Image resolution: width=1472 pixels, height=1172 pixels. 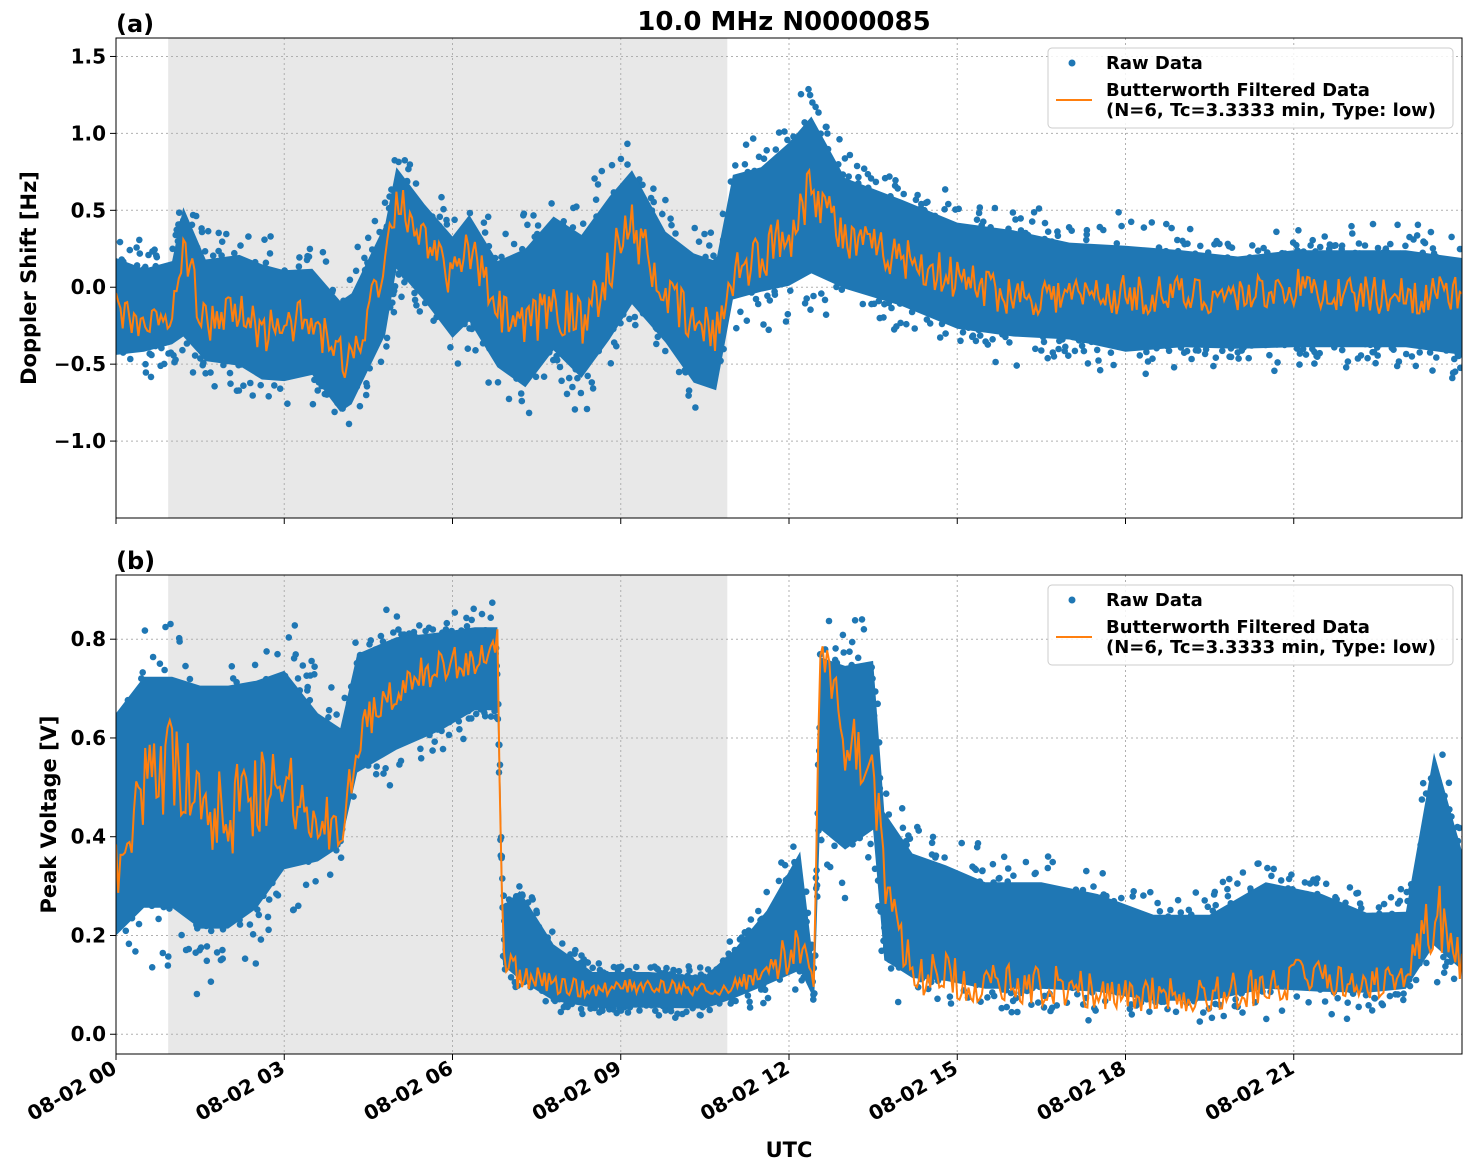 What do you see at coordinates (29, 278) in the screenshot?
I see `y-axis-label: Doppler Shift [Hz]` at bounding box center [29, 278].